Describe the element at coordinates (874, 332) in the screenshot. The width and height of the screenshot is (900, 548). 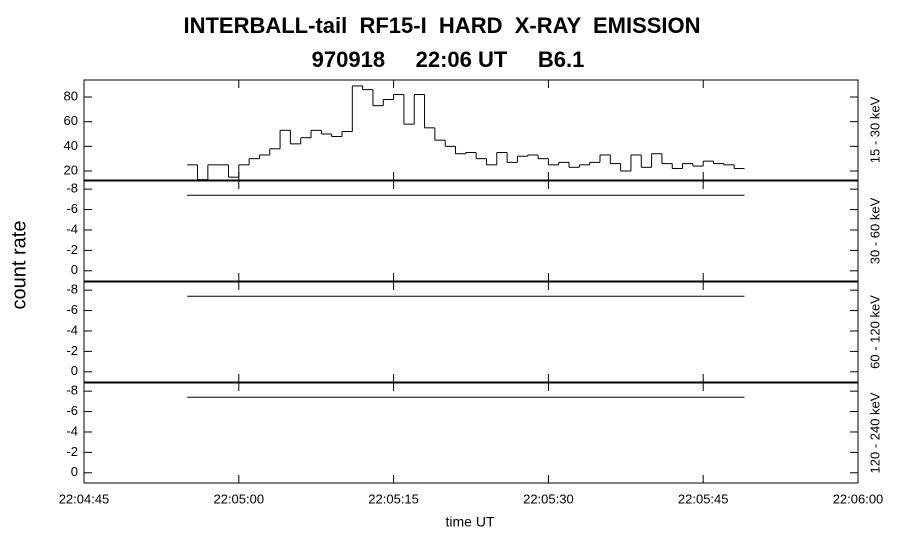
I see `panel-label: 60 - 120 keV` at that location.